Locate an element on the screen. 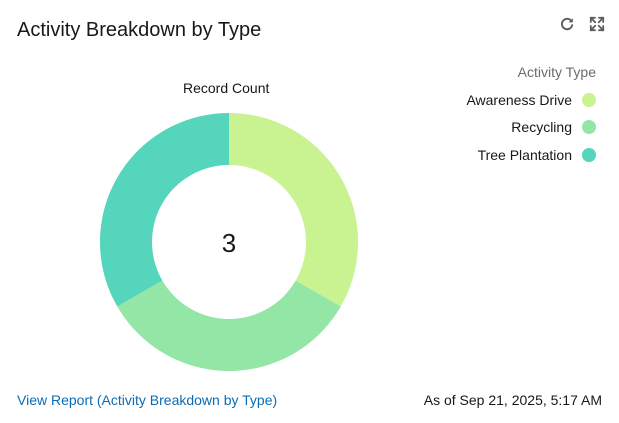 The width and height of the screenshot is (619, 423). legend-item-recycling: Recycling is located at coordinates (531, 127).